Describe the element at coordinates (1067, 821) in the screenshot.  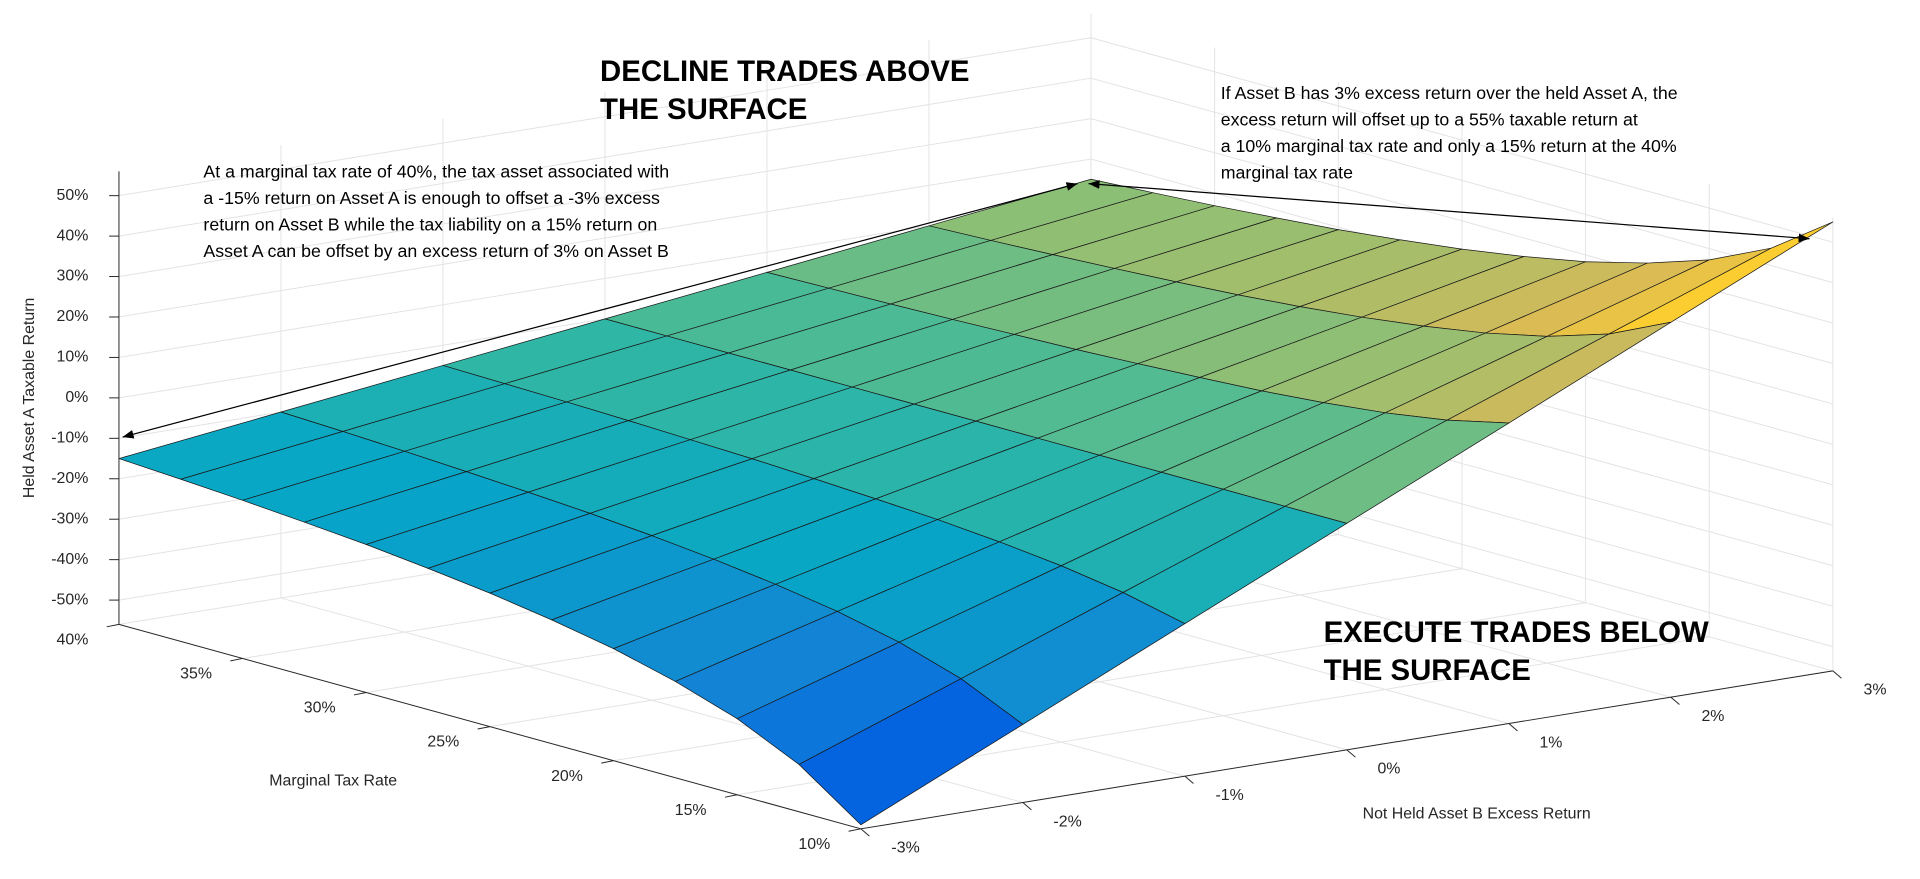
I see `x-tick-label: -2%` at that location.